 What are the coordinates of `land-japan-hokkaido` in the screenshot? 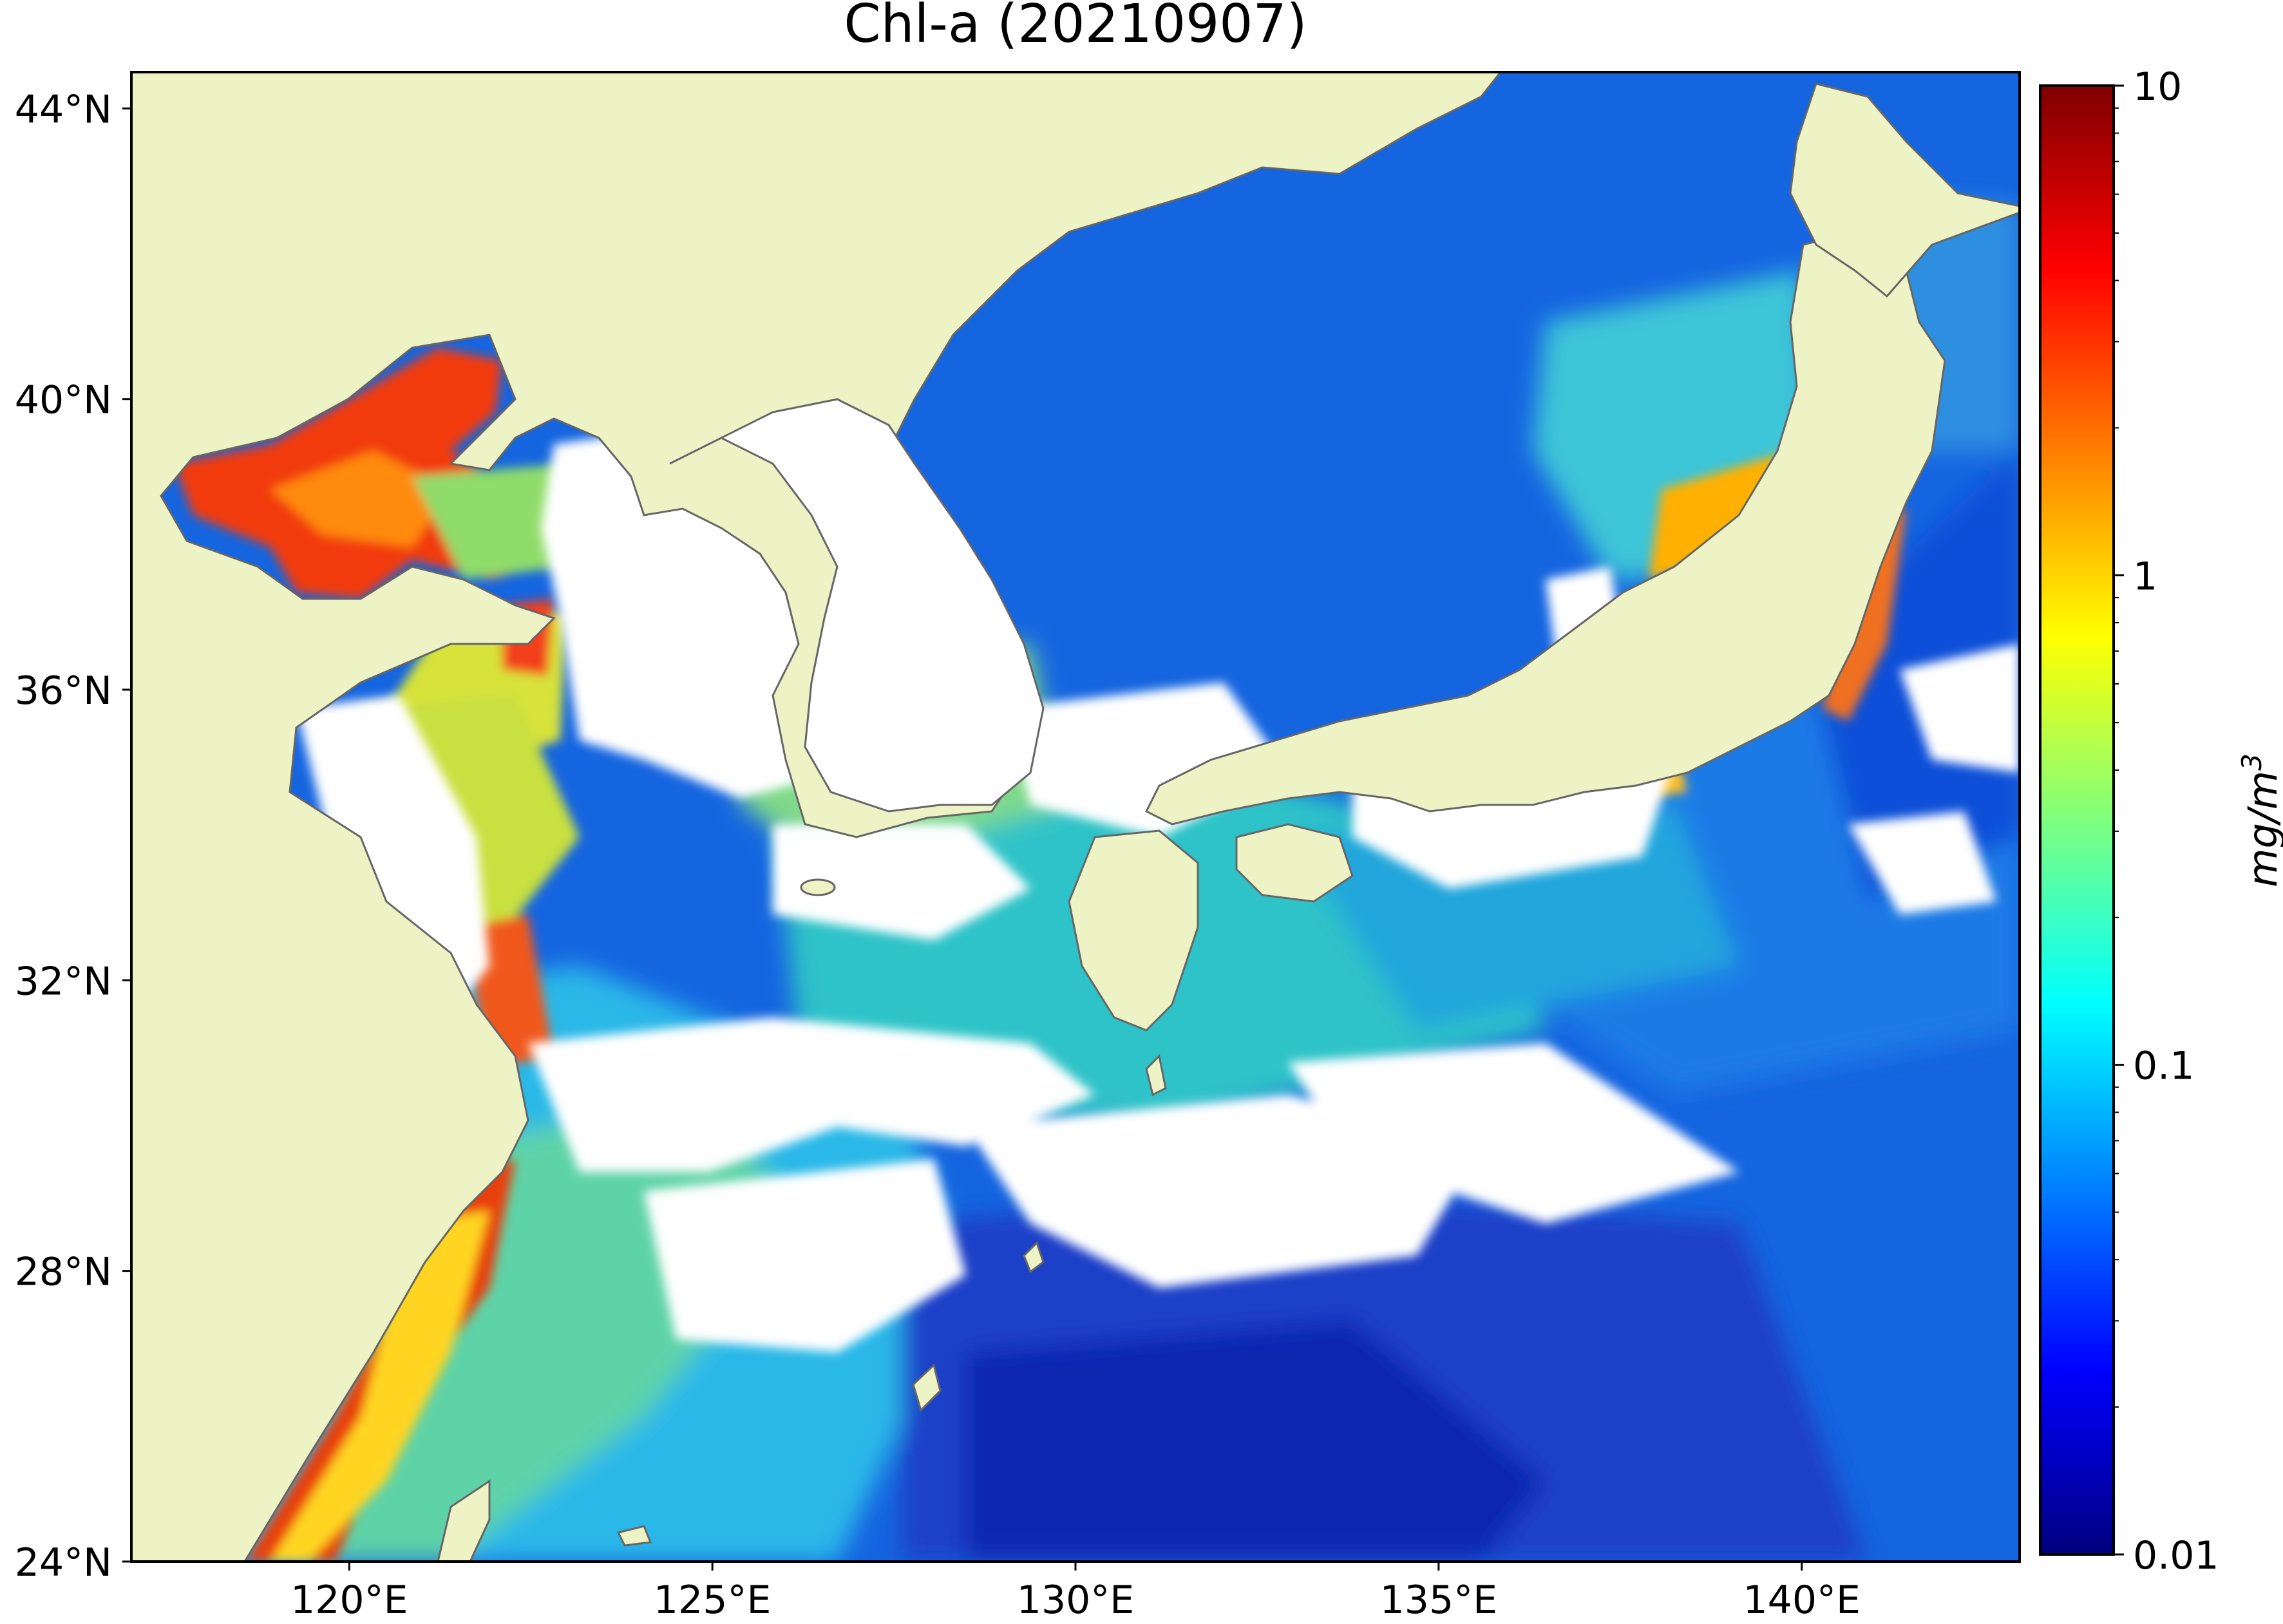 It's located at (1904, 190).